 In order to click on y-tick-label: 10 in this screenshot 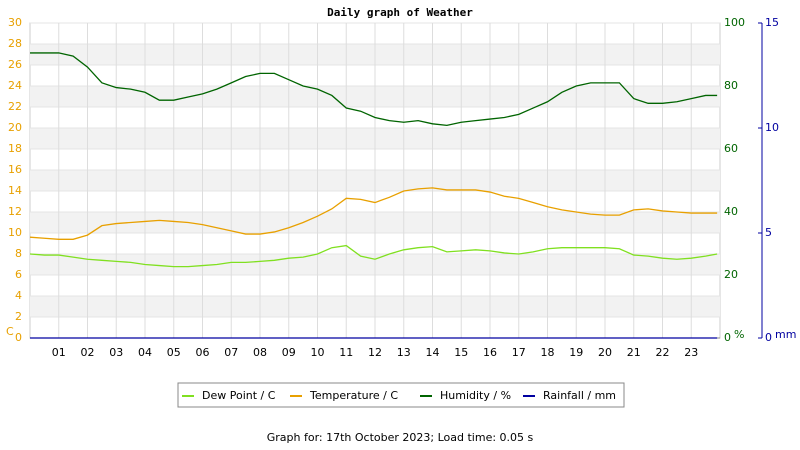, I will do `click(15, 232)`.